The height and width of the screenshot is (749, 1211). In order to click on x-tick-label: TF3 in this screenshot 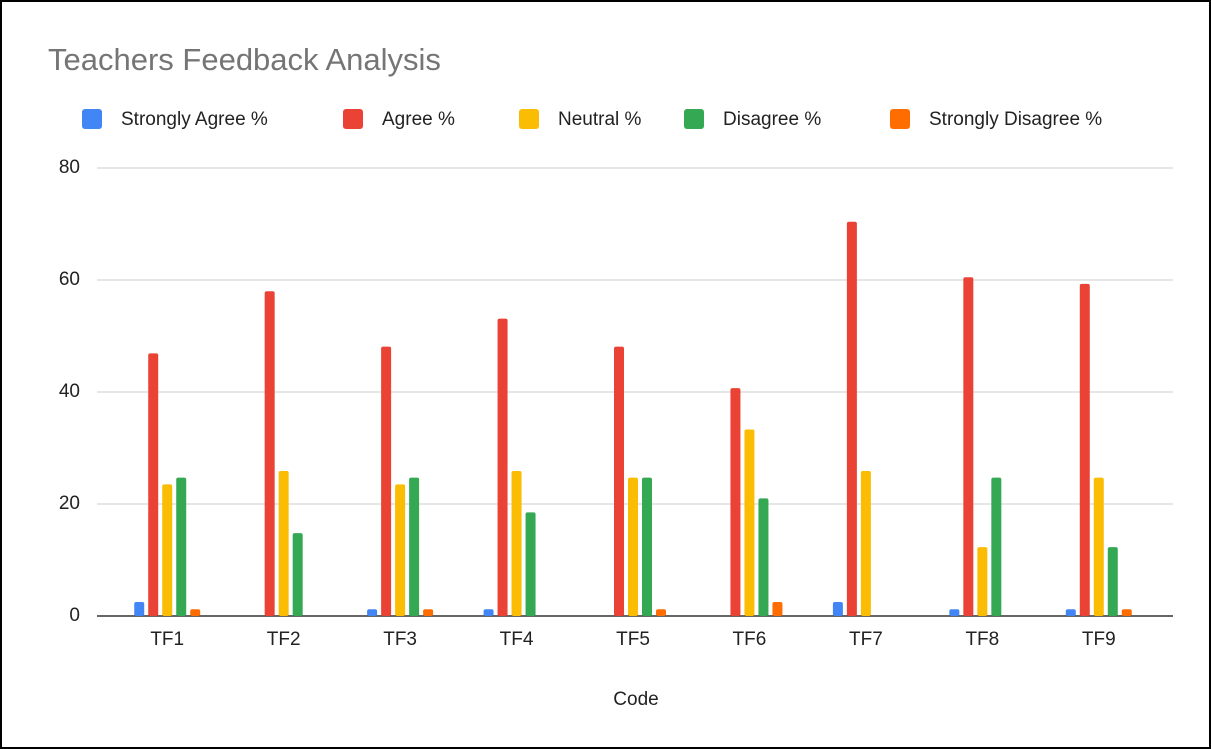, I will do `click(400, 639)`.